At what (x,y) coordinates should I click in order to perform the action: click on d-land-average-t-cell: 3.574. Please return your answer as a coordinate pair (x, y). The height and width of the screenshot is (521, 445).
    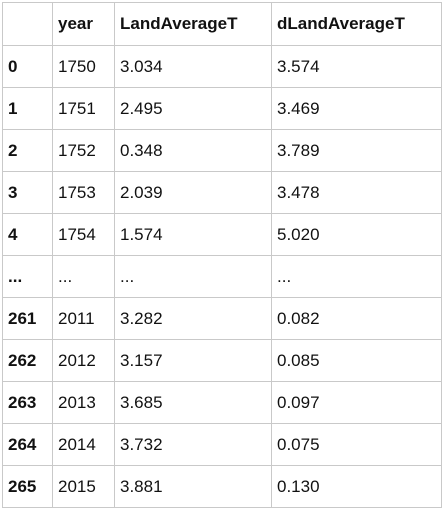
    Looking at the image, I should click on (356, 66).